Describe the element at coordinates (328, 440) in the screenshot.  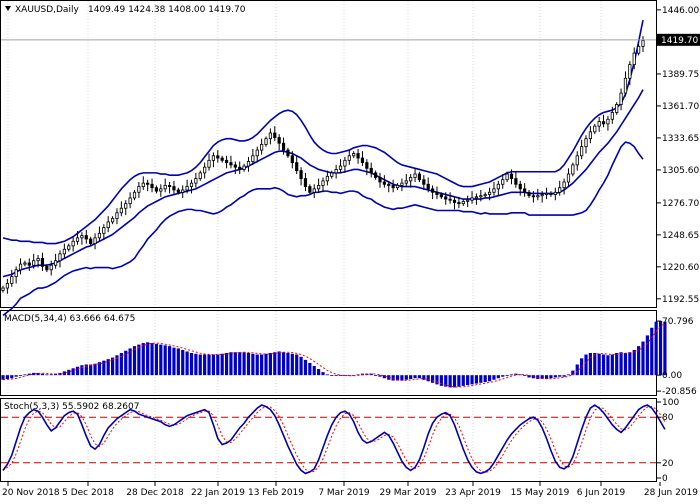
I see `stochastic-levels` at that location.